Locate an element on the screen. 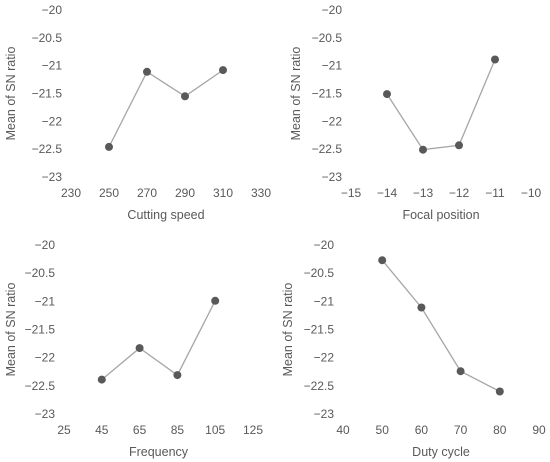  x-tick-label: −12 is located at coordinates (459, 193).